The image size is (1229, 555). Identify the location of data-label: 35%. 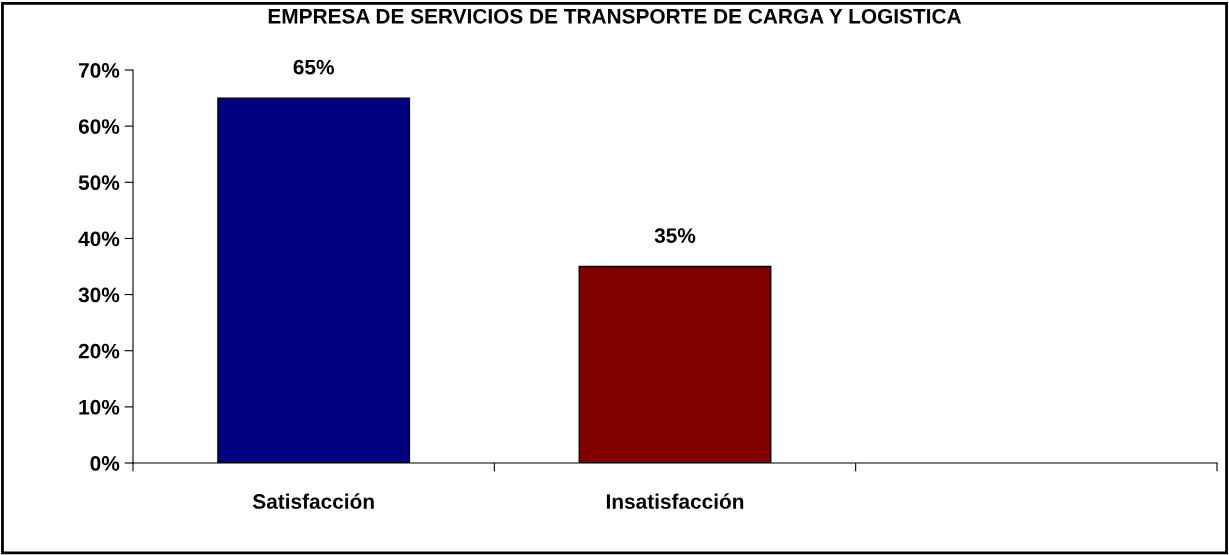
(675, 235).